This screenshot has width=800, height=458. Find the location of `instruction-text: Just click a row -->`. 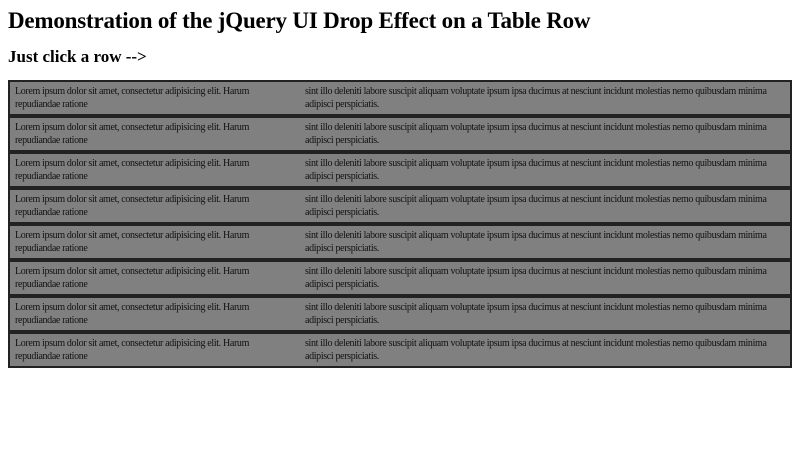

instruction-text: Just click a row --> is located at coordinates (77, 56).